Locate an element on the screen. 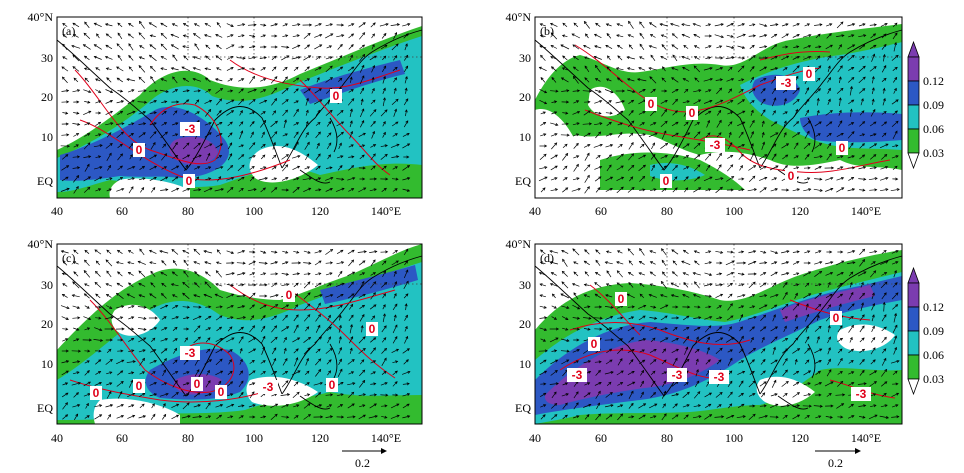  colorbar-top-segment is located at coordinates (913, 117).